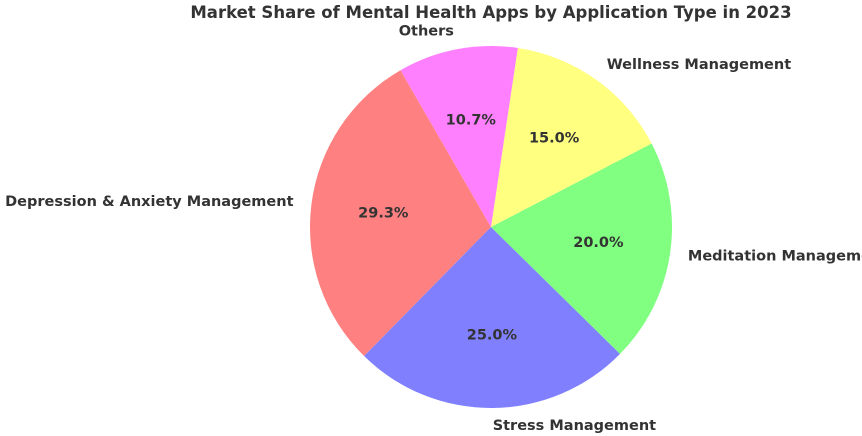 The image size is (862, 436). I want to click on pie-value-label-others: 10.7%, so click(471, 120).